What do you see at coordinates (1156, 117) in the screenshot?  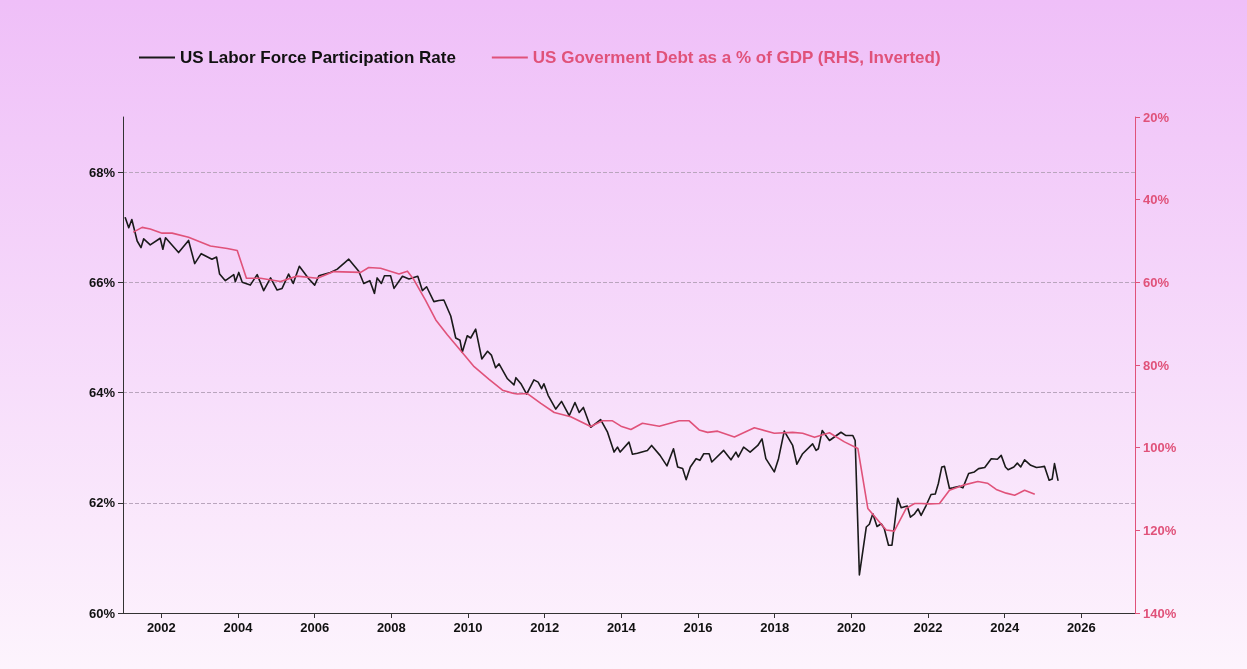 I see `y2-tick-label: 20%` at bounding box center [1156, 117].